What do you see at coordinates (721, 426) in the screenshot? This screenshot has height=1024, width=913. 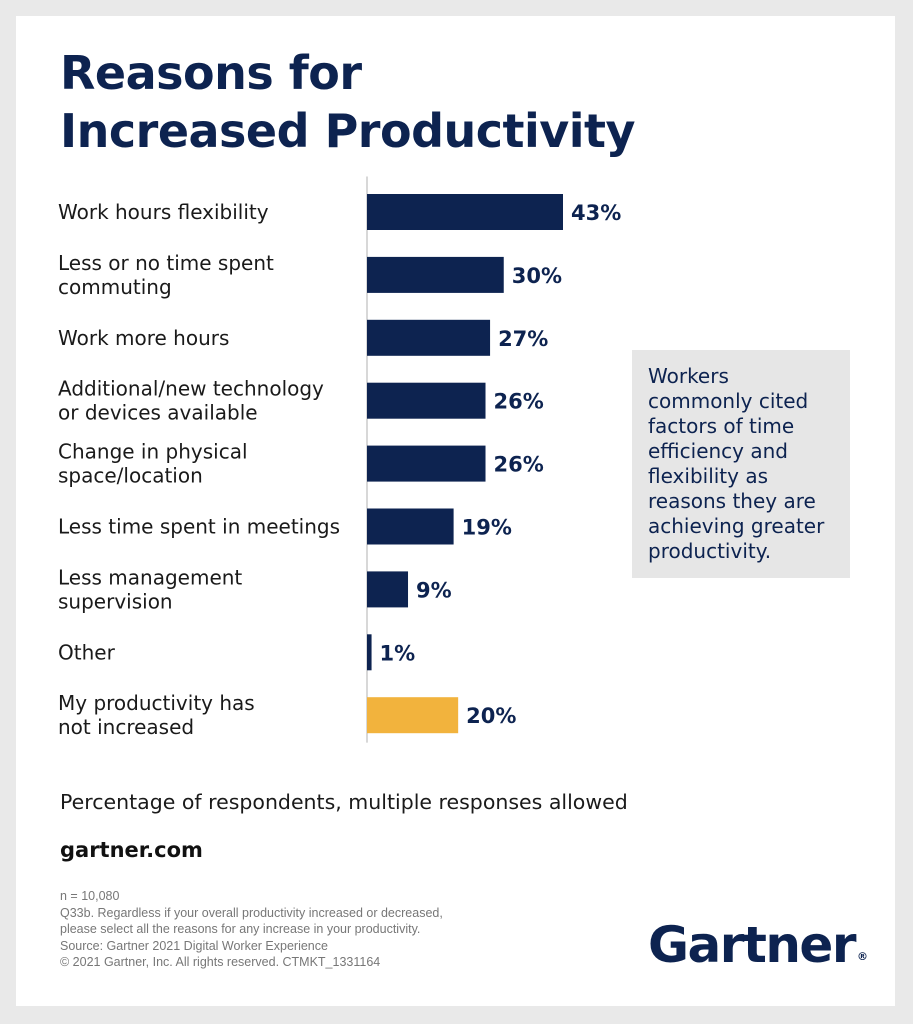 I see `callout-line: factors of time` at bounding box center [721, 426].